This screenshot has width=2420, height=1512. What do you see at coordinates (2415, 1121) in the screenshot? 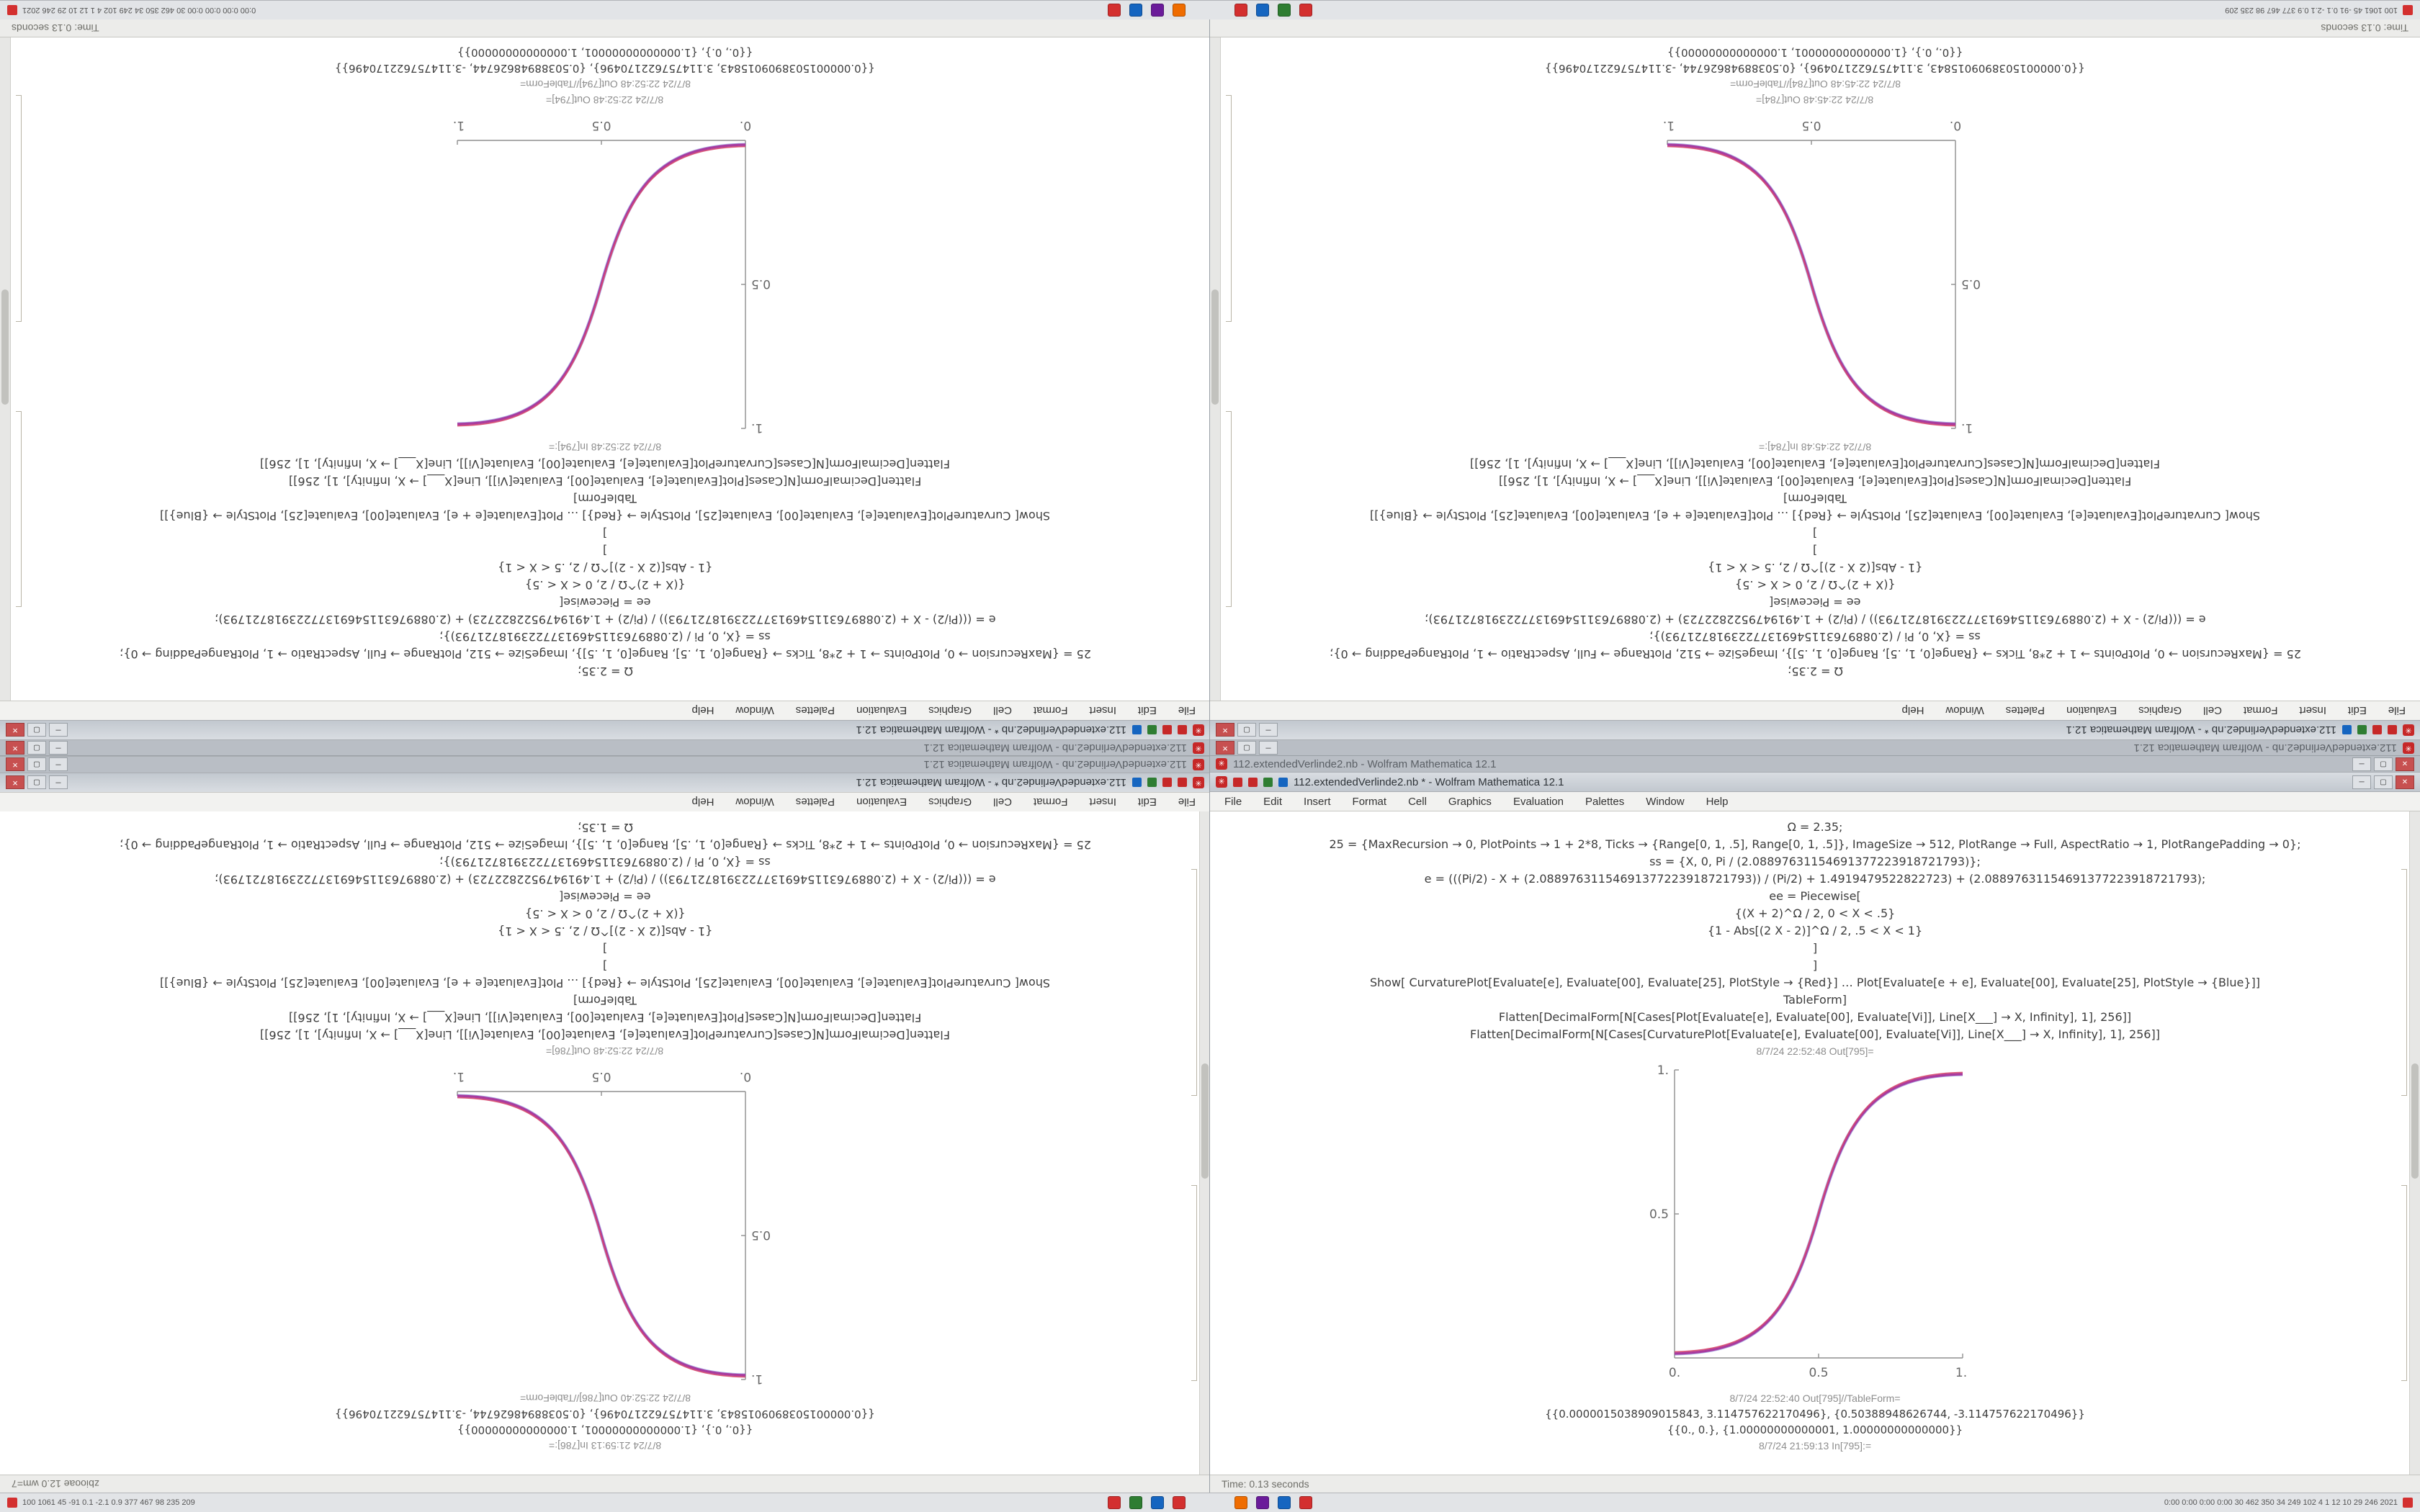
I see `scrollbar-thumb` at bounding box center [2415, 1121].